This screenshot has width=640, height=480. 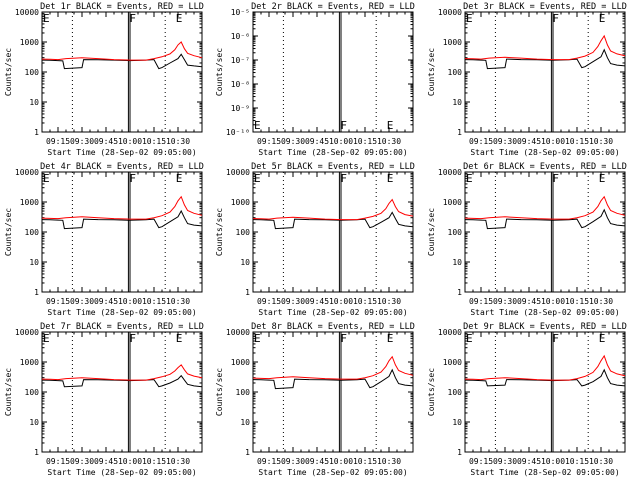 What do you see at coordinates (240, 36) in the screenshot?
I see `y-tick-label: 10⁻⁶` at bounding box center [240, 36].